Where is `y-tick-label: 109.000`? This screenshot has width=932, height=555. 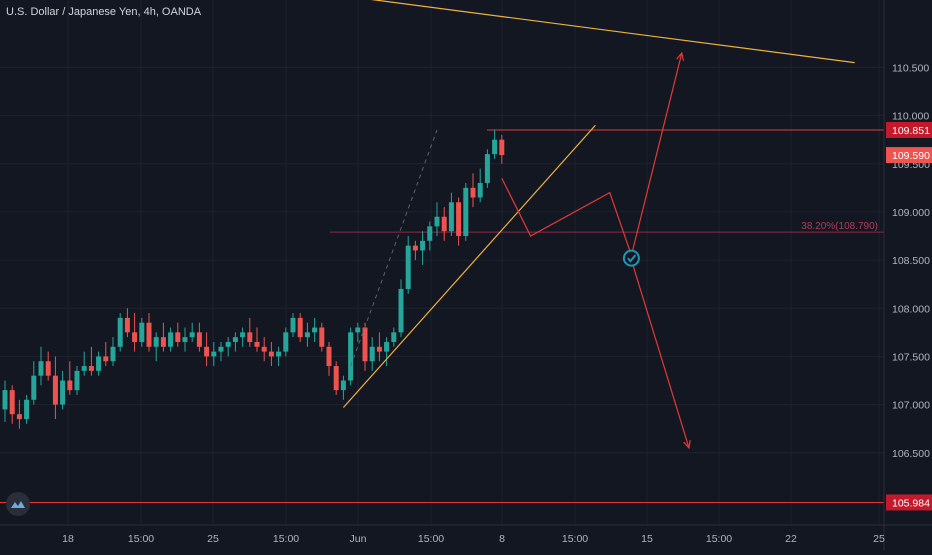 y-tick-label: 109.000 is located at coordinates (911, 213).